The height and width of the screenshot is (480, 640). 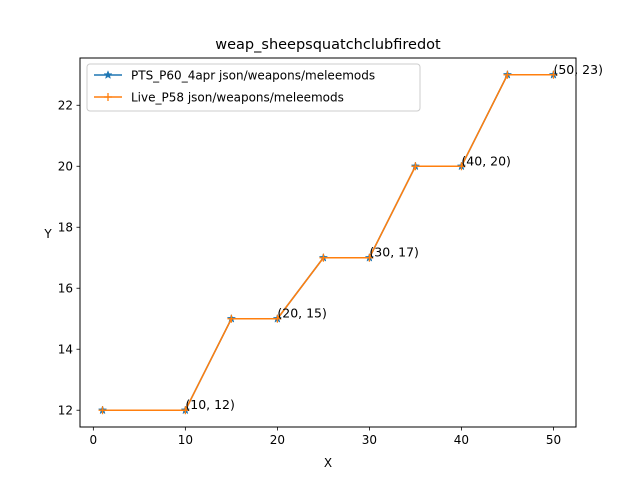 What do you see at coordinates (328, 463) in the screenshot?
I see `x-axis-label: X` at bounding box center [328, 463].